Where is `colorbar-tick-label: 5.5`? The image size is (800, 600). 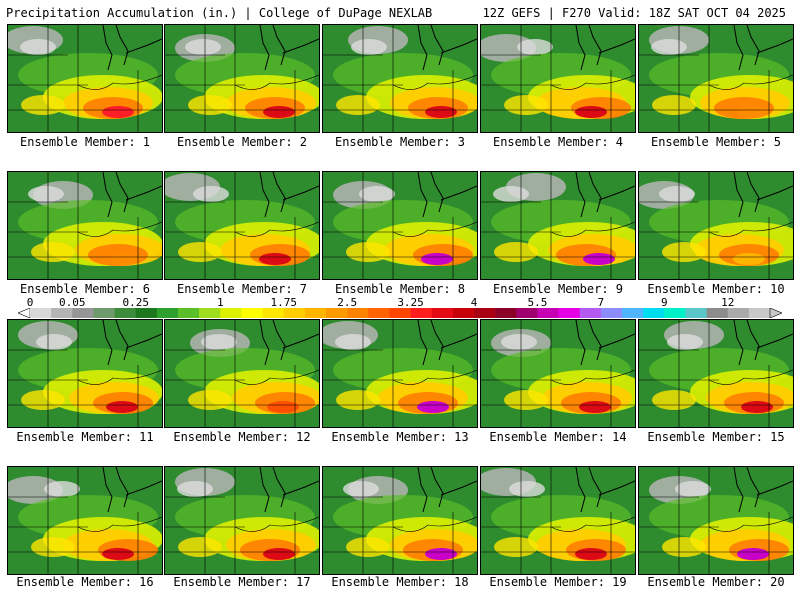 colorbar-tick-label: 5.5 is located at coordinates (537, 302).